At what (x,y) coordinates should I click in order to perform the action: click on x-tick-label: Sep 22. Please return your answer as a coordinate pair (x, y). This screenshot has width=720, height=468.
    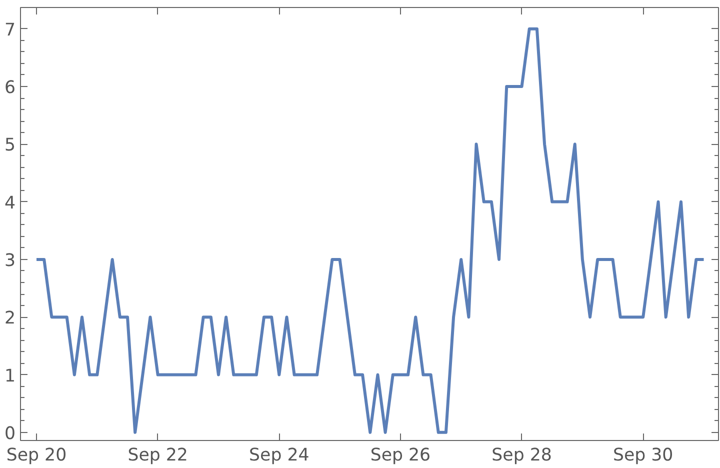
    Looking at the image, I should click on (158, 456).